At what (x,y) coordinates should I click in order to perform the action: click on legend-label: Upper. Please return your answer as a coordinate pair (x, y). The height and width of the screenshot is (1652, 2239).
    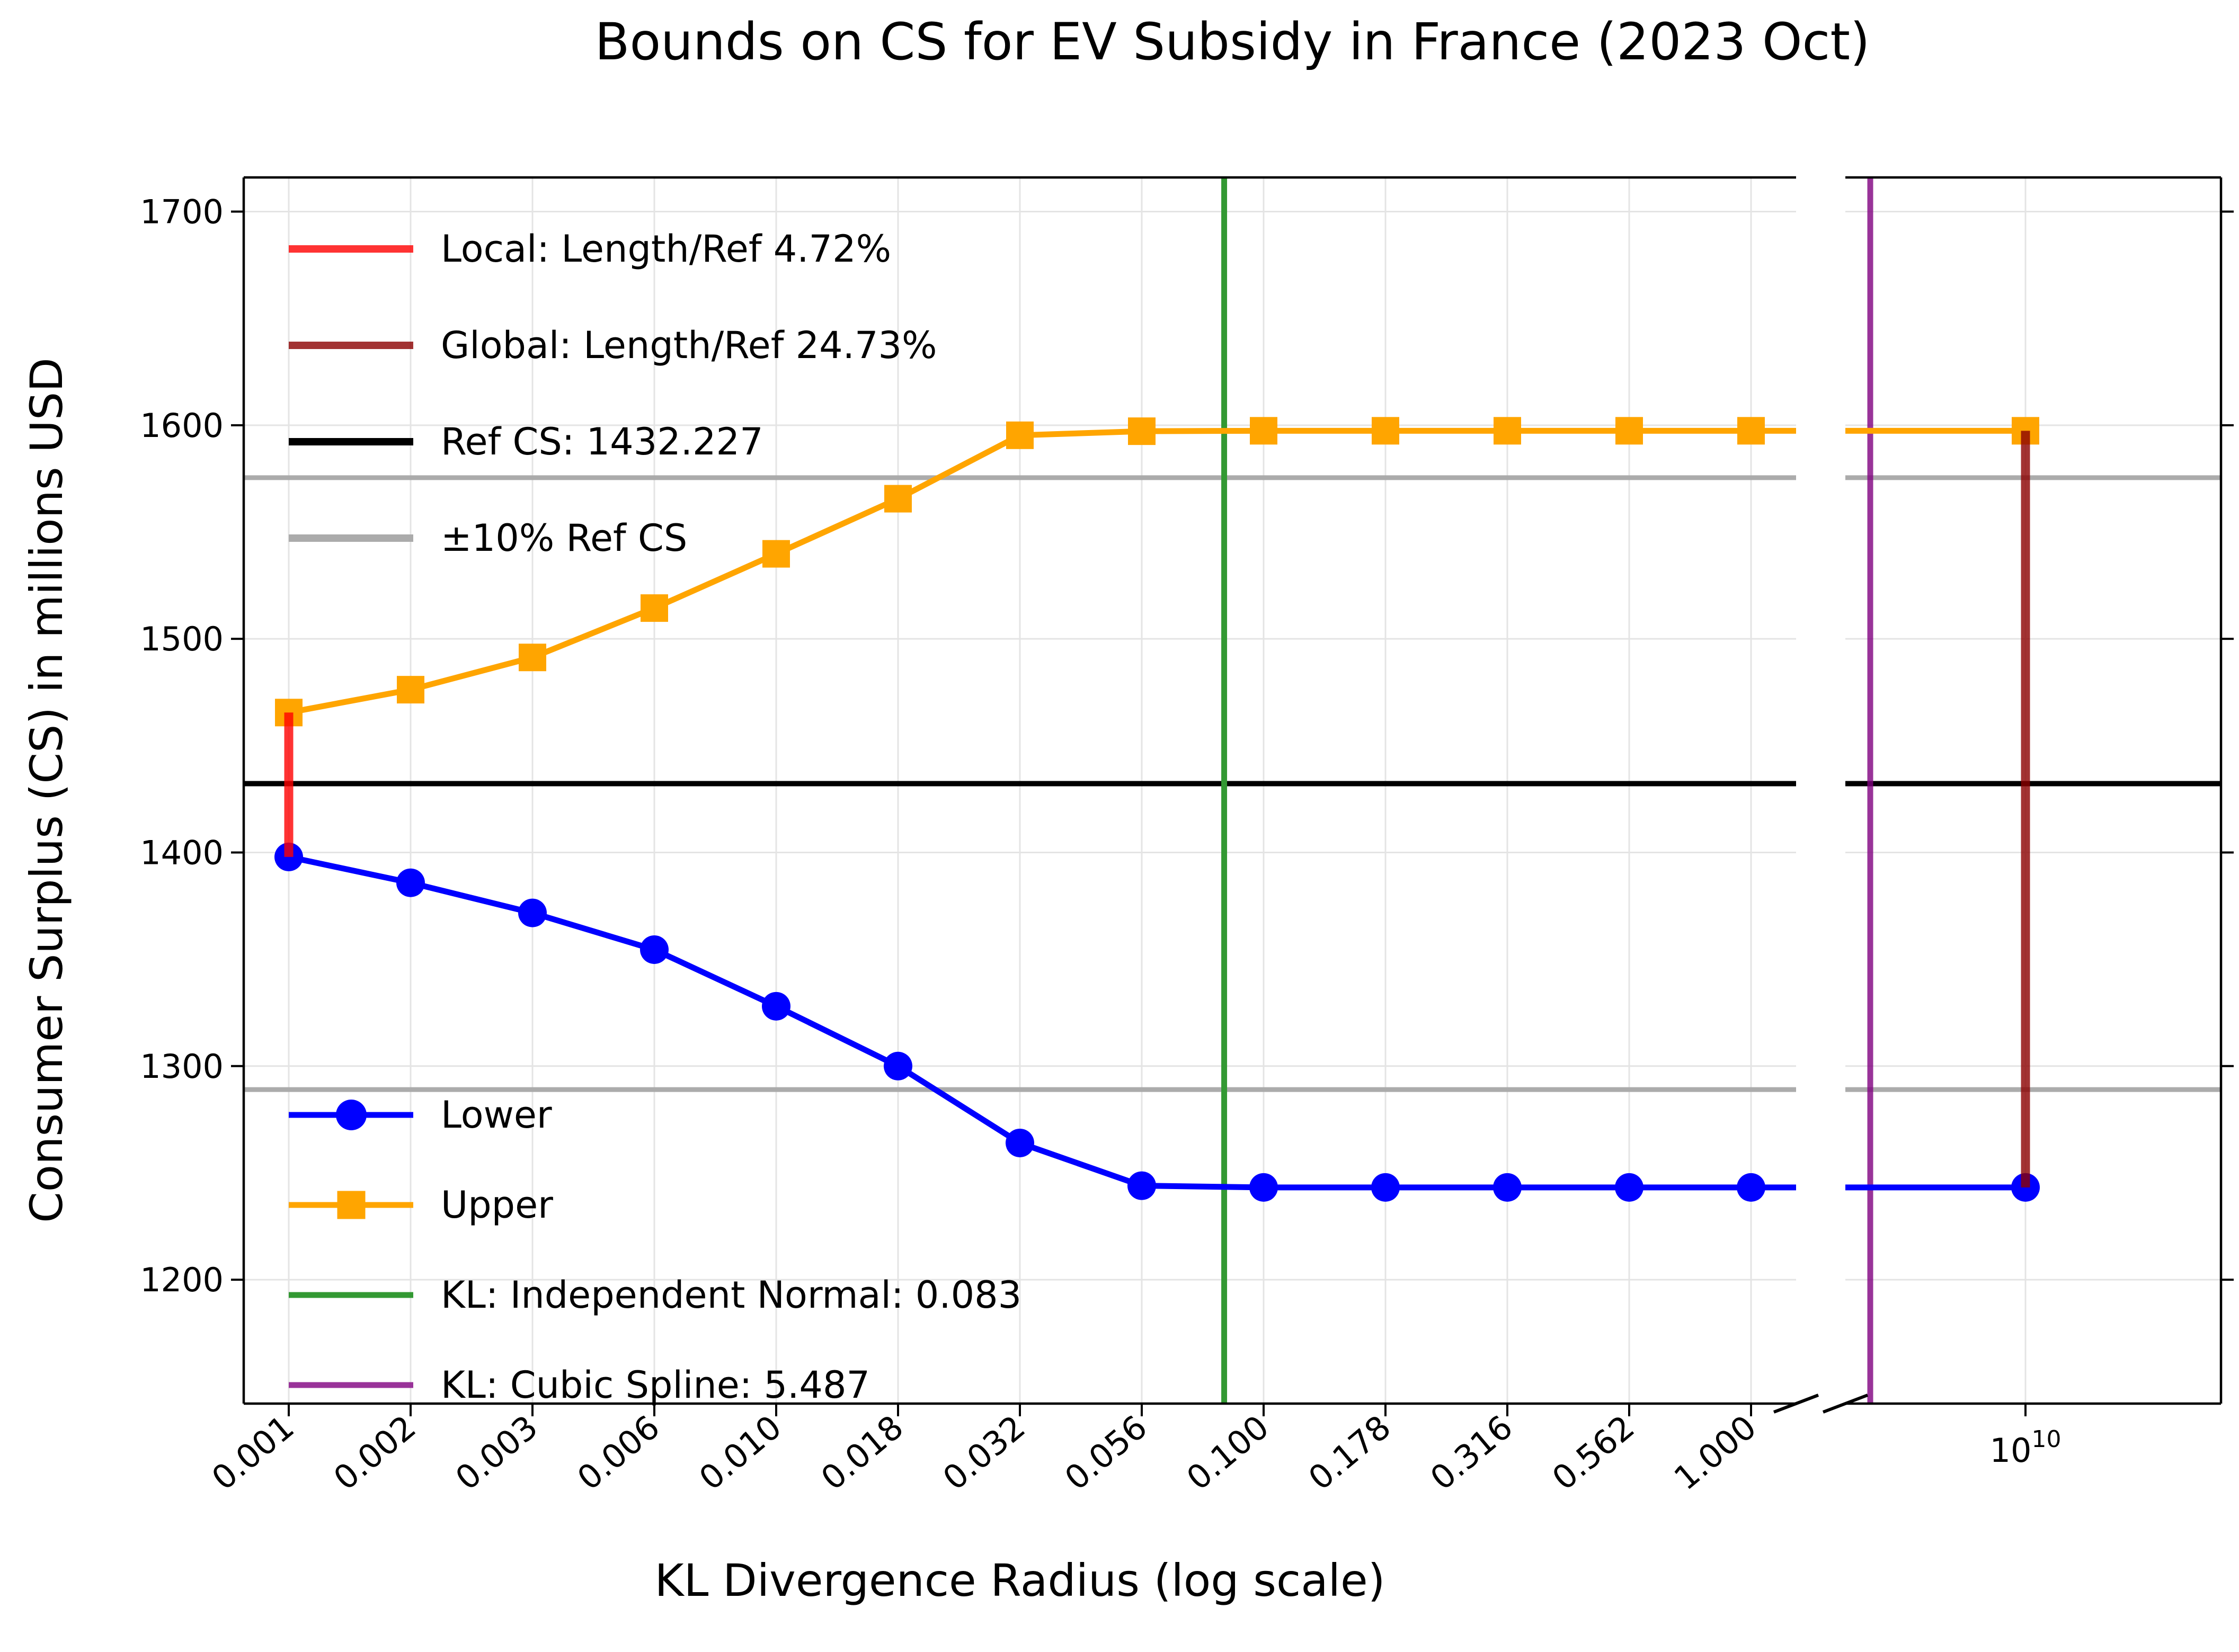
    Looking at the image, I should click on (497, 1205).